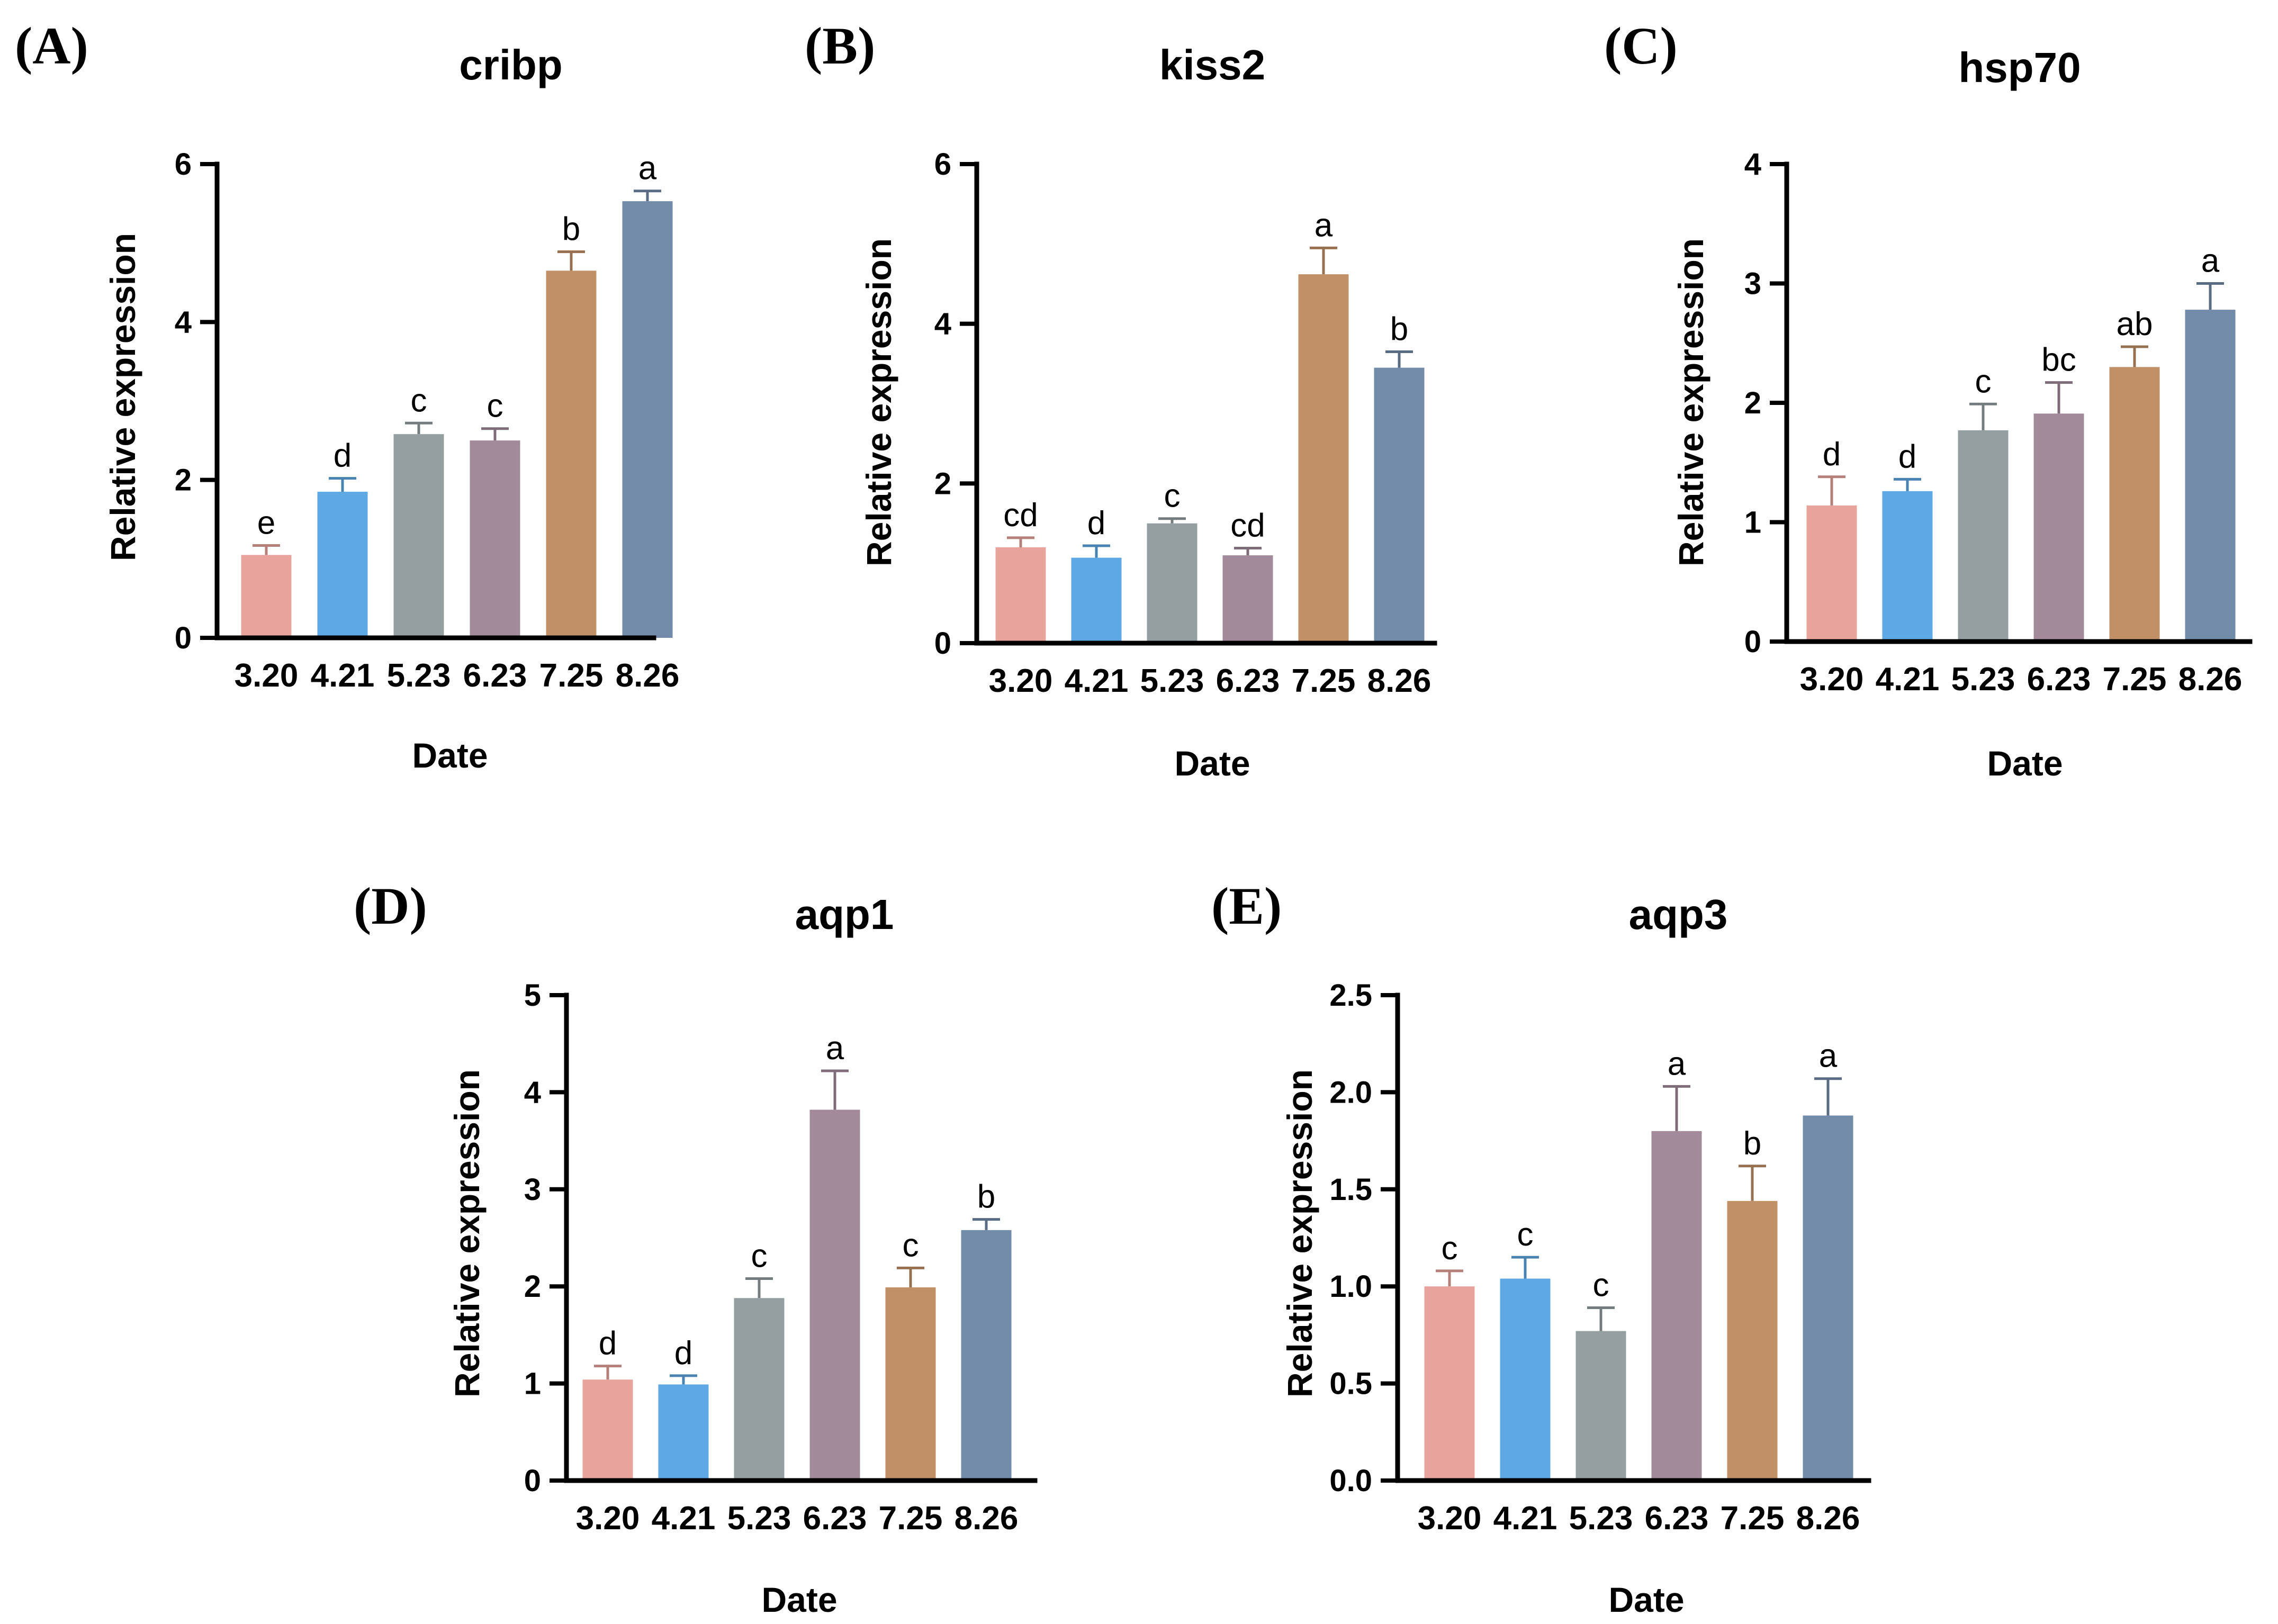  Describe the element at coordinates (1908, 679) in the screenshot. I see `x-category-label: 4.21` at that location.